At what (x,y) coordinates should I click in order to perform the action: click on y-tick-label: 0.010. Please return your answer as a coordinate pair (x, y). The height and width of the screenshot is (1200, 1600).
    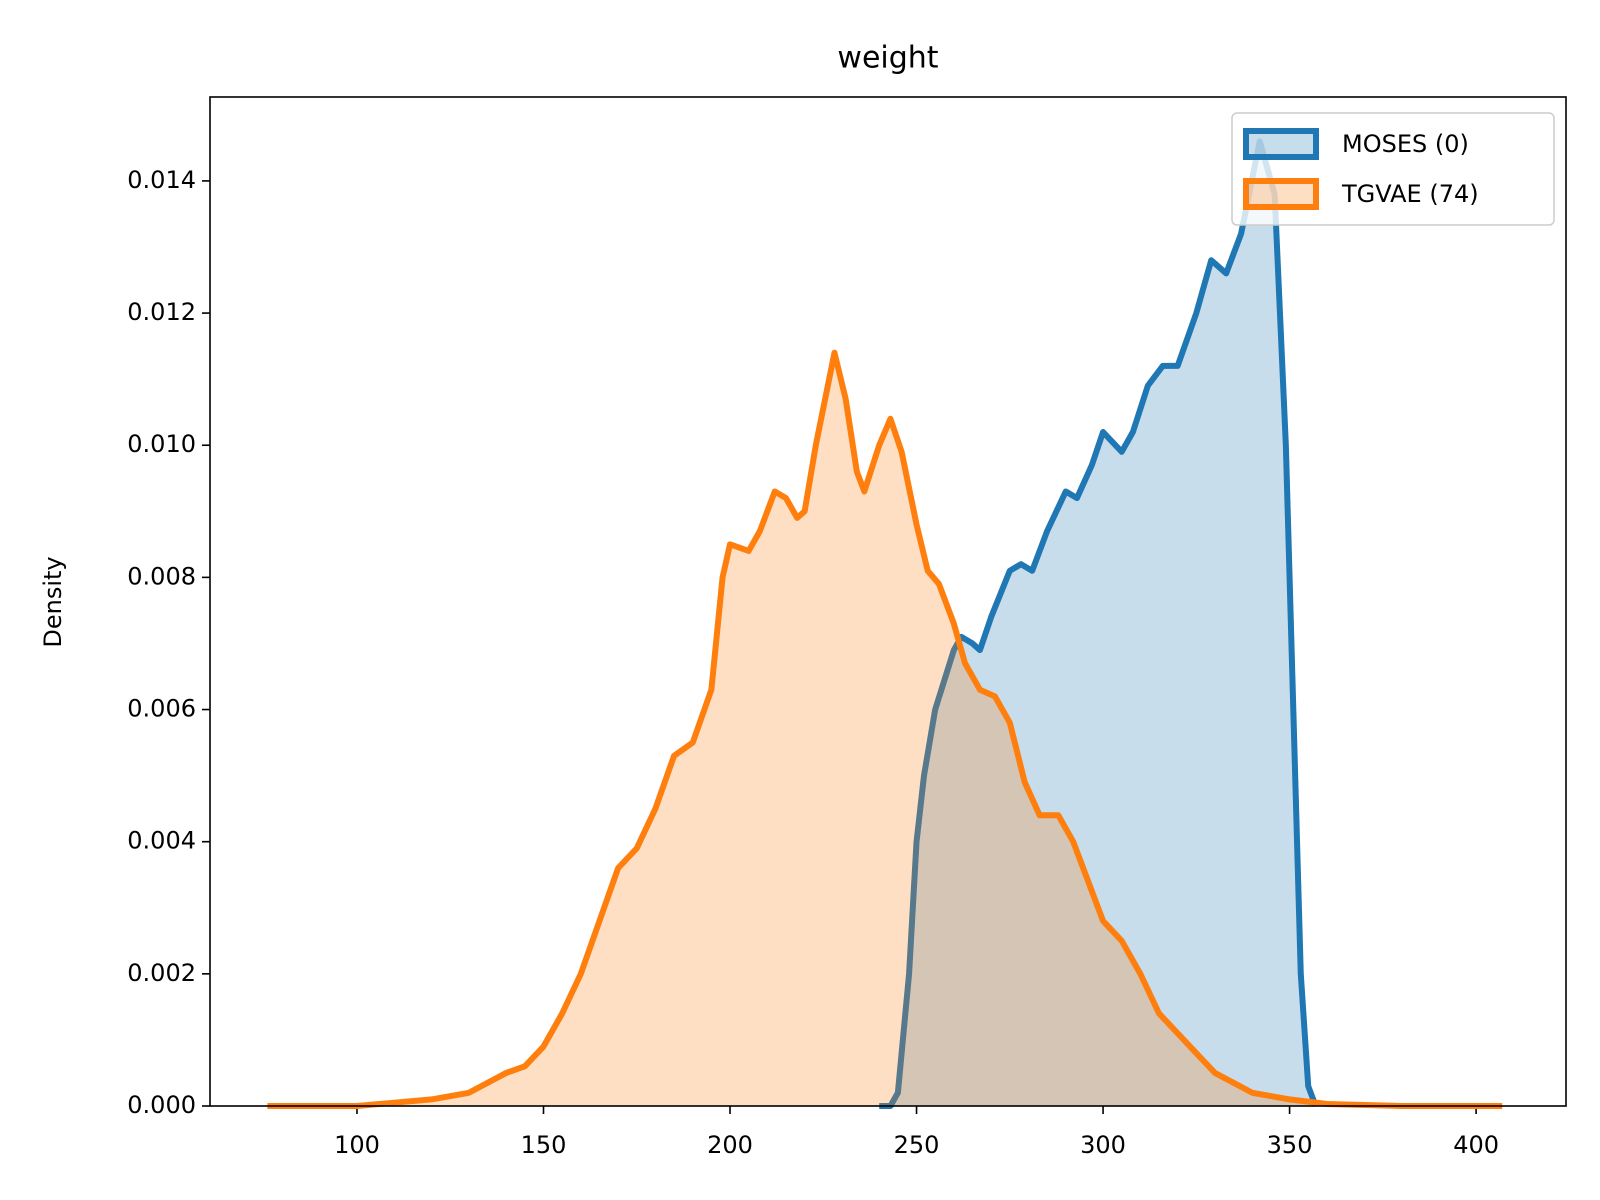
    Looking at the image, I should click on (161, 444).